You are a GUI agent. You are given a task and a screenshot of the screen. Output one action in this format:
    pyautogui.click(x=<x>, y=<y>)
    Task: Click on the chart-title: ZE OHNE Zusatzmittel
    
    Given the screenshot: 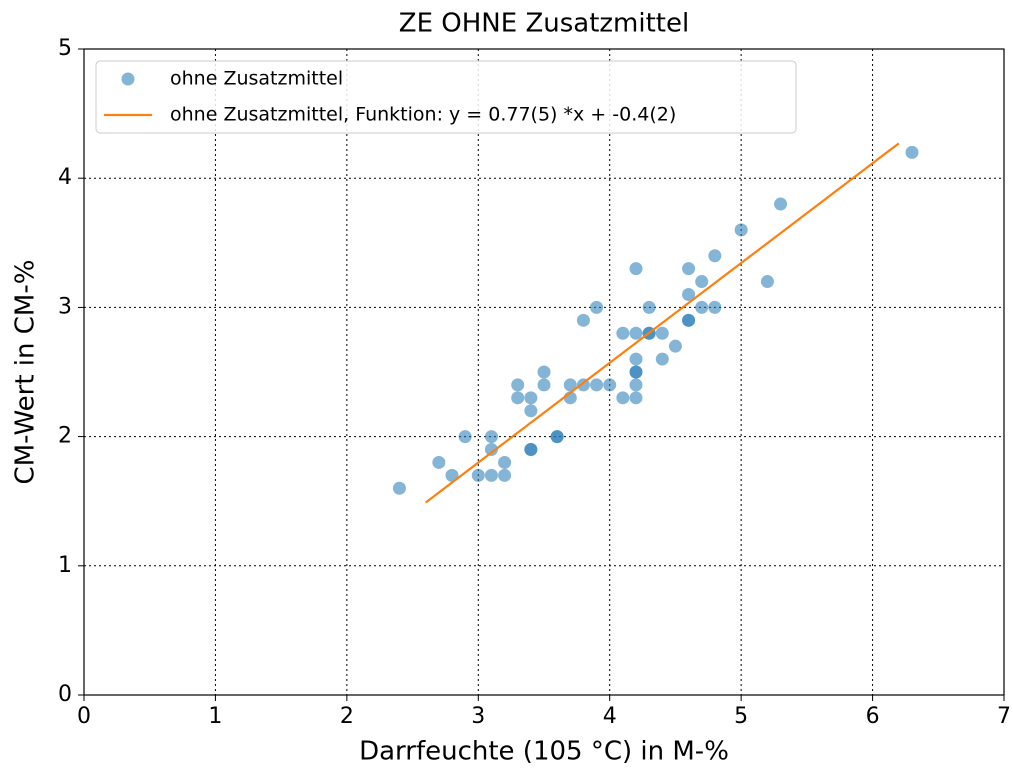 What is the action you would take?
    pyautogui.click(x=544, y=24)
    